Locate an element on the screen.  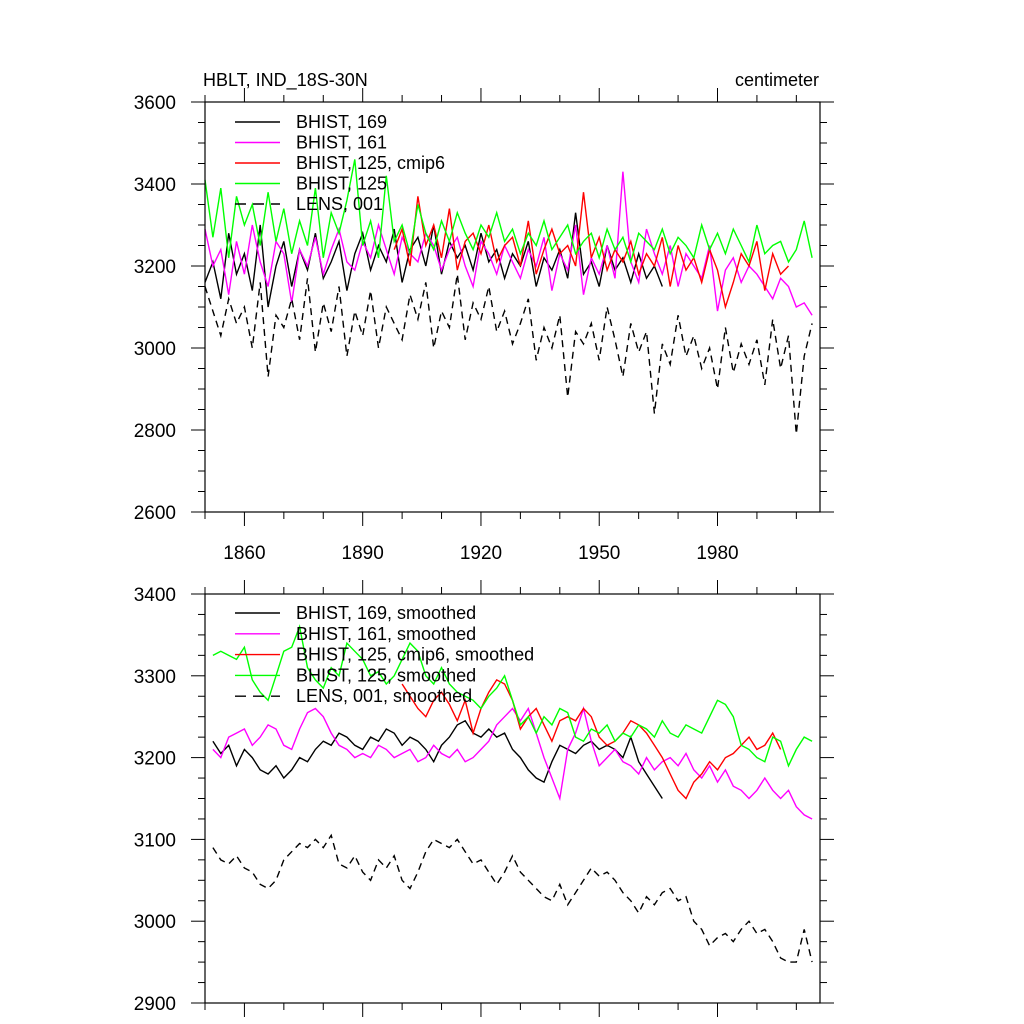
y-tick-label: 2600 is located at coordinates (155, 513).